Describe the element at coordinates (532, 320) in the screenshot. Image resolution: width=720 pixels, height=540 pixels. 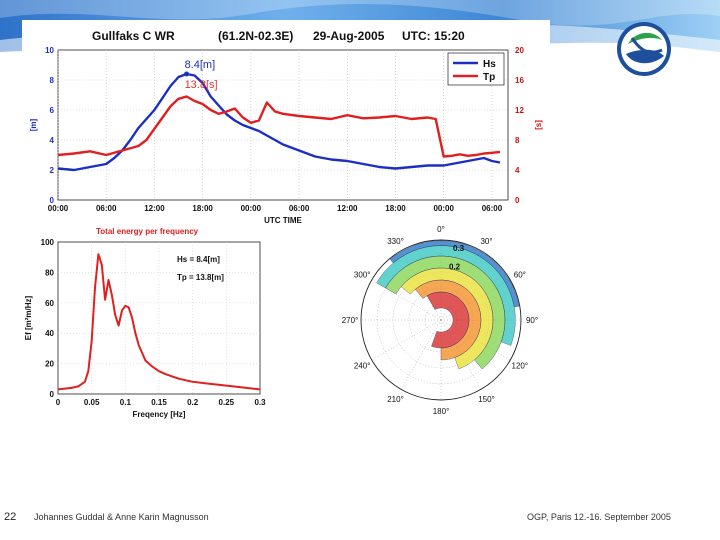
I see `polar-angle-label: 90°` at that location.